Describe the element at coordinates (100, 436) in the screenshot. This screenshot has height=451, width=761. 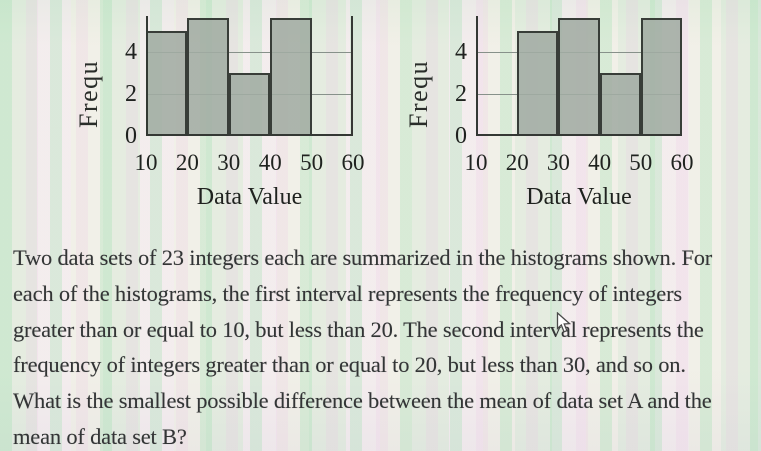
I see `problem-text-line: mean of data set B?` at that location.